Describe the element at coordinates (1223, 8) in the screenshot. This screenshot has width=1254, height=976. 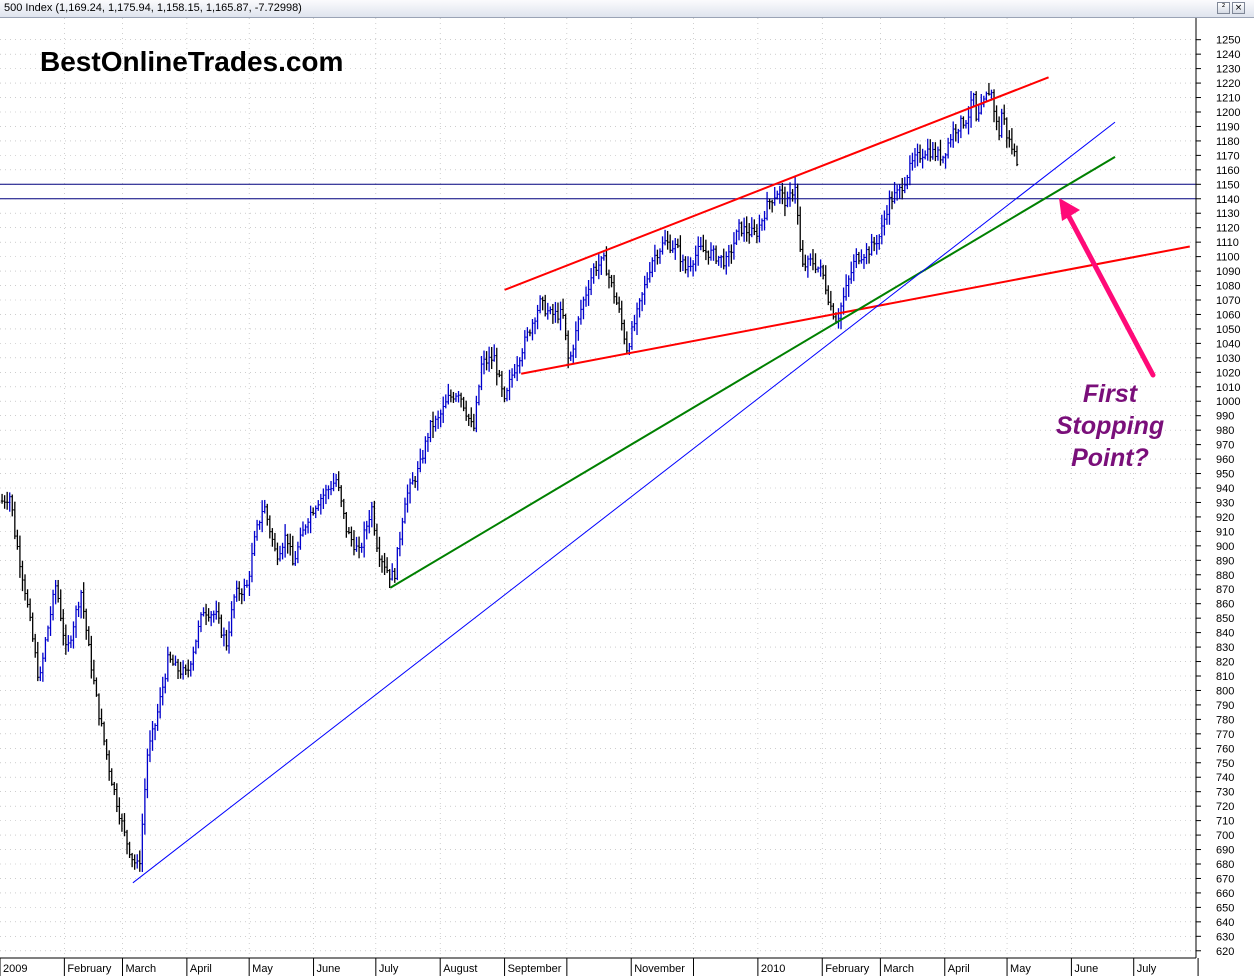
I see `restore-window-button: ²` at that location.